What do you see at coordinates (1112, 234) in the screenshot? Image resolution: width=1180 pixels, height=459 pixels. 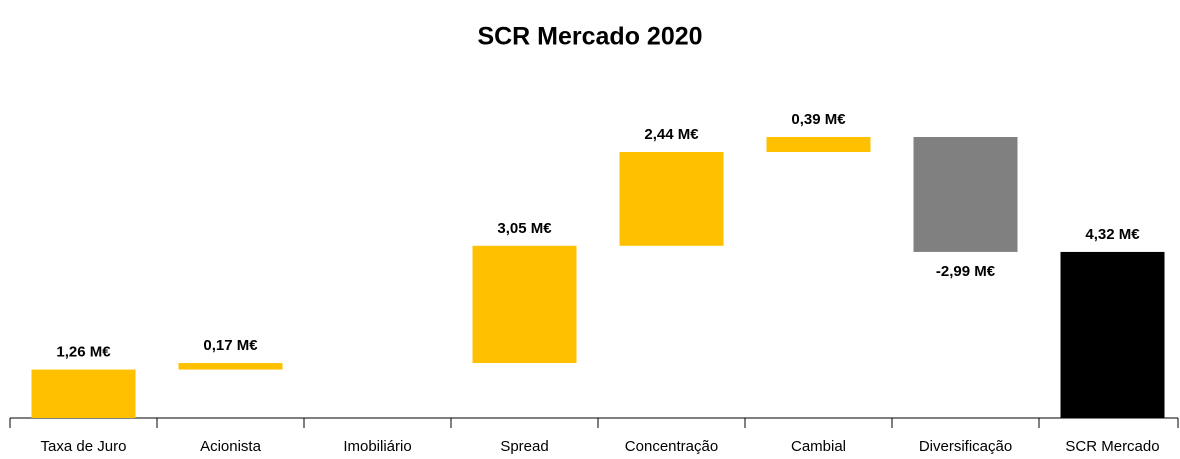 I see `value-label: 4,32 M€` at bounding box center [1112, 234].